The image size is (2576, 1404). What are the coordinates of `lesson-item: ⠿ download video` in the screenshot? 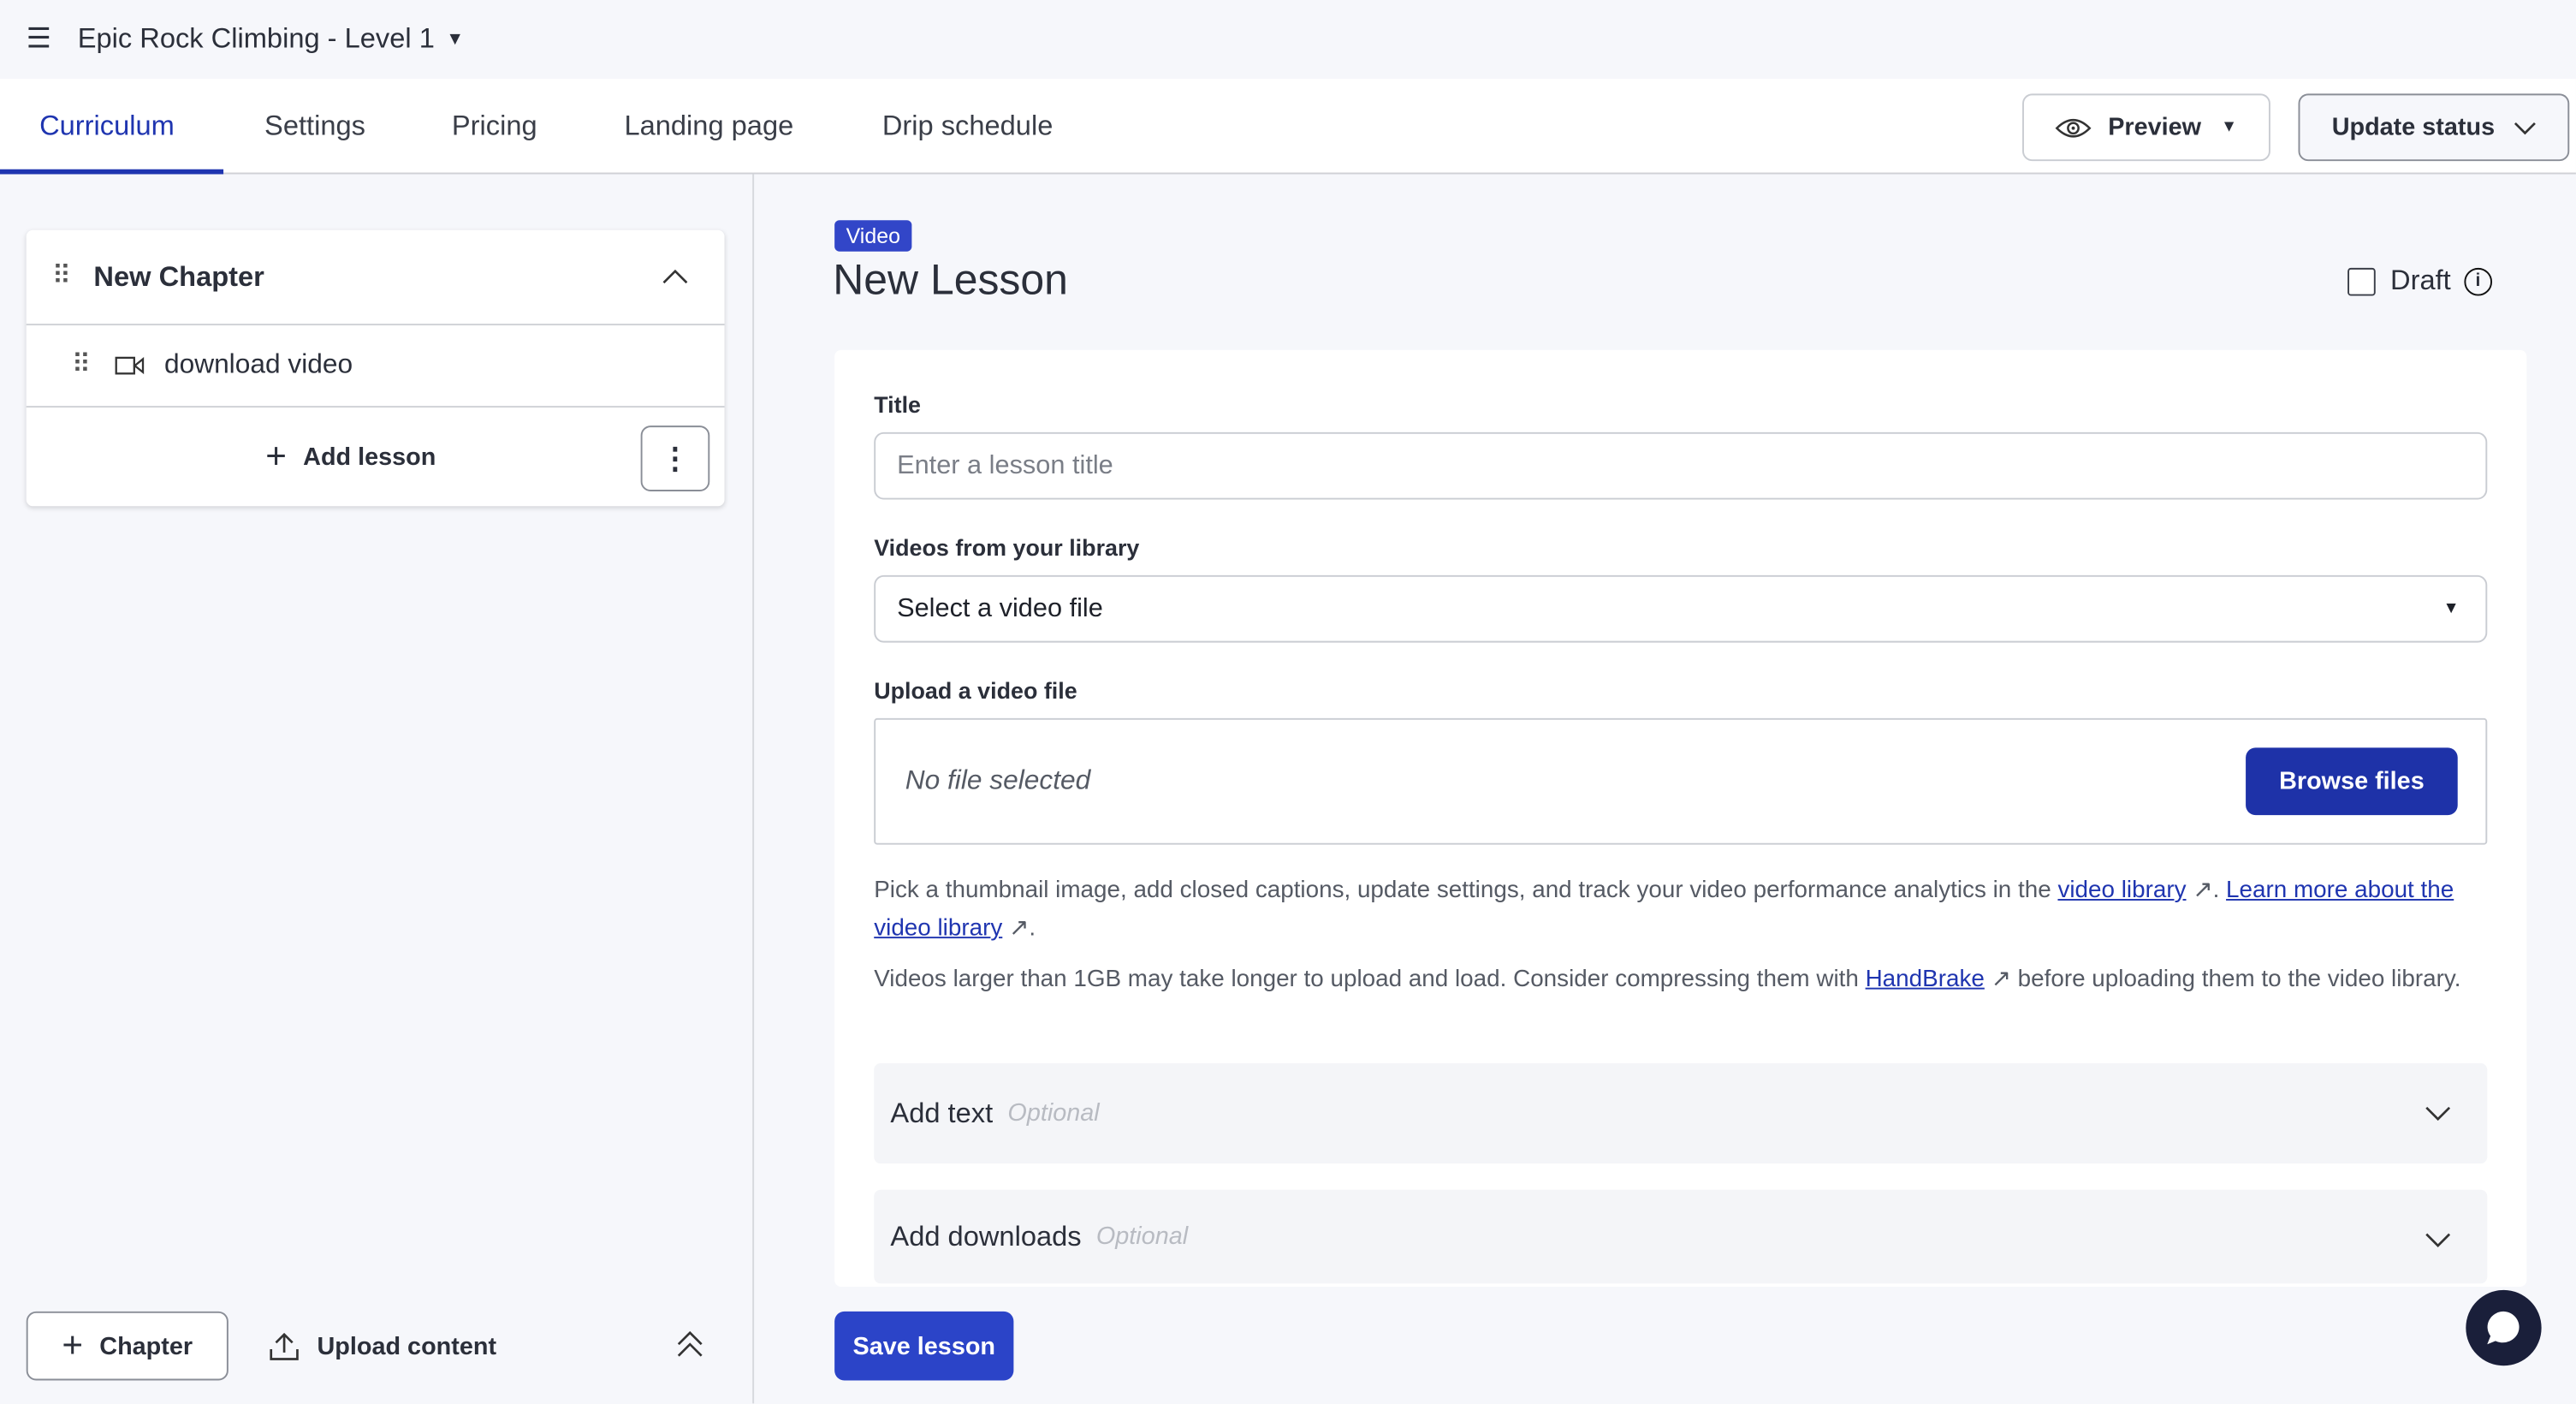 It's located at (375, 366).